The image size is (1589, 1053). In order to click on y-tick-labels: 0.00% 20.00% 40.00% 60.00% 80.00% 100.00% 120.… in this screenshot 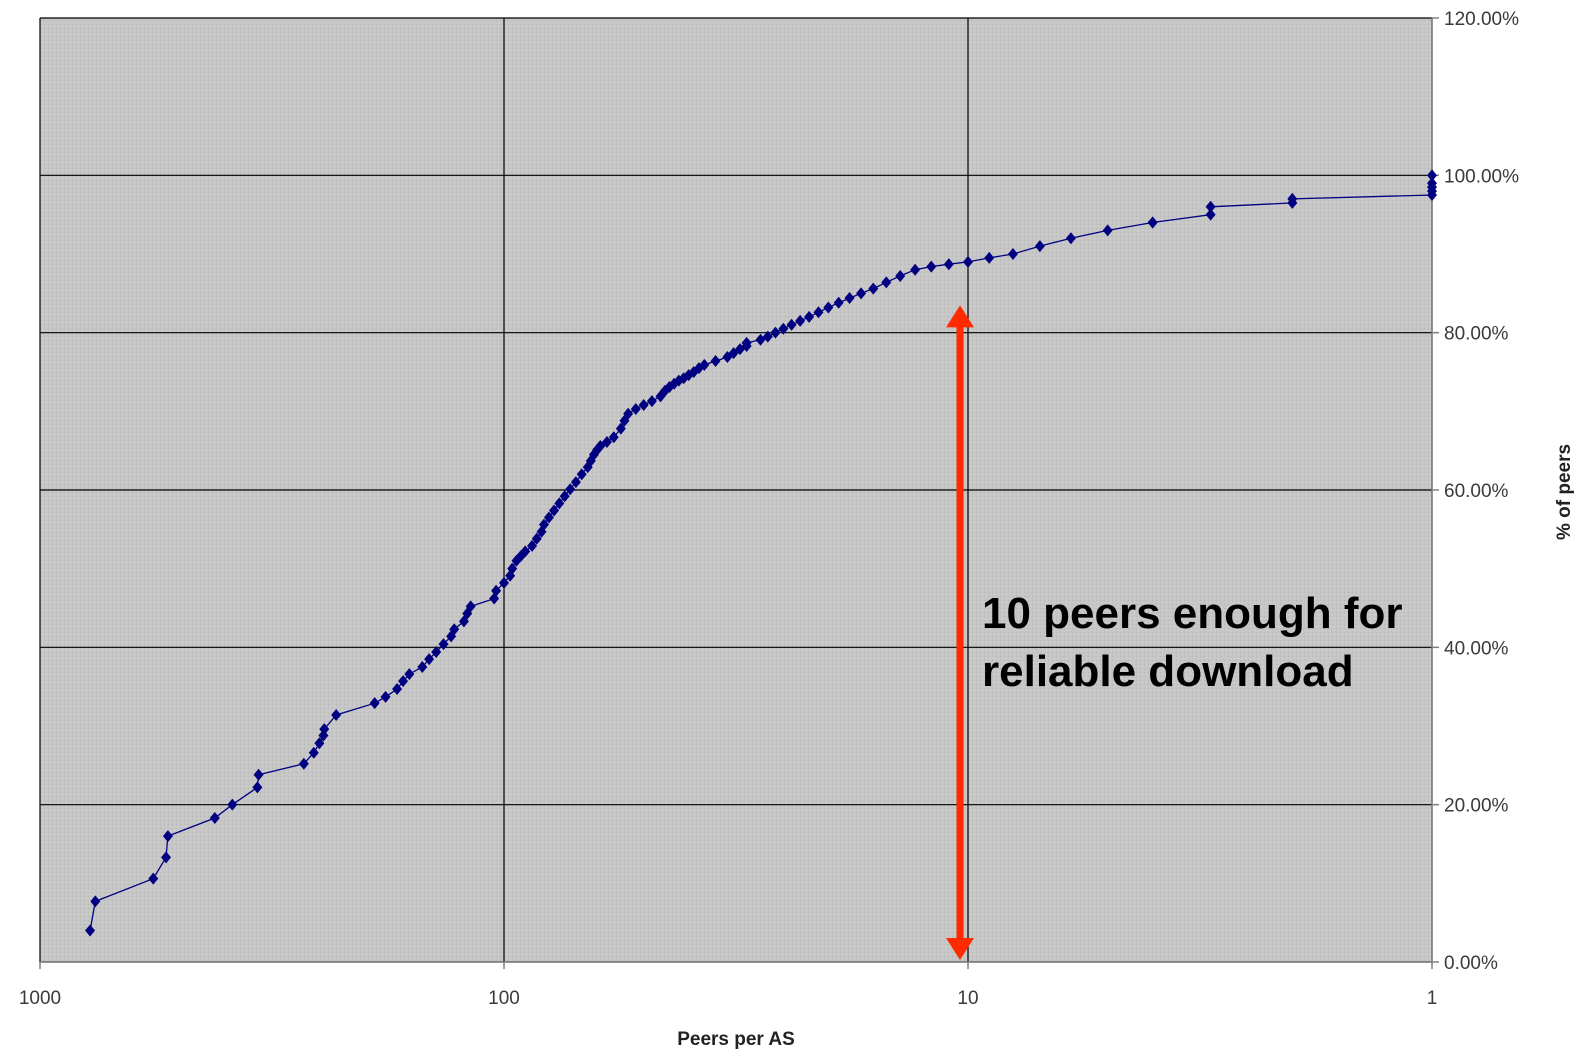, I will do `click(1481, 491)`.